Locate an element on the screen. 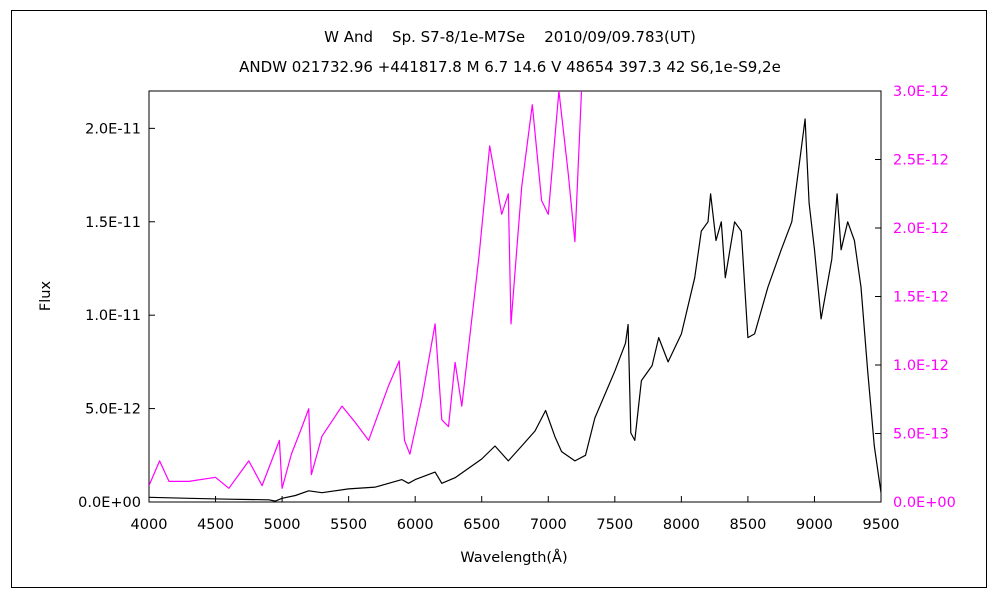  x-tick-label: 4000 is located at coordinates (149, 525).